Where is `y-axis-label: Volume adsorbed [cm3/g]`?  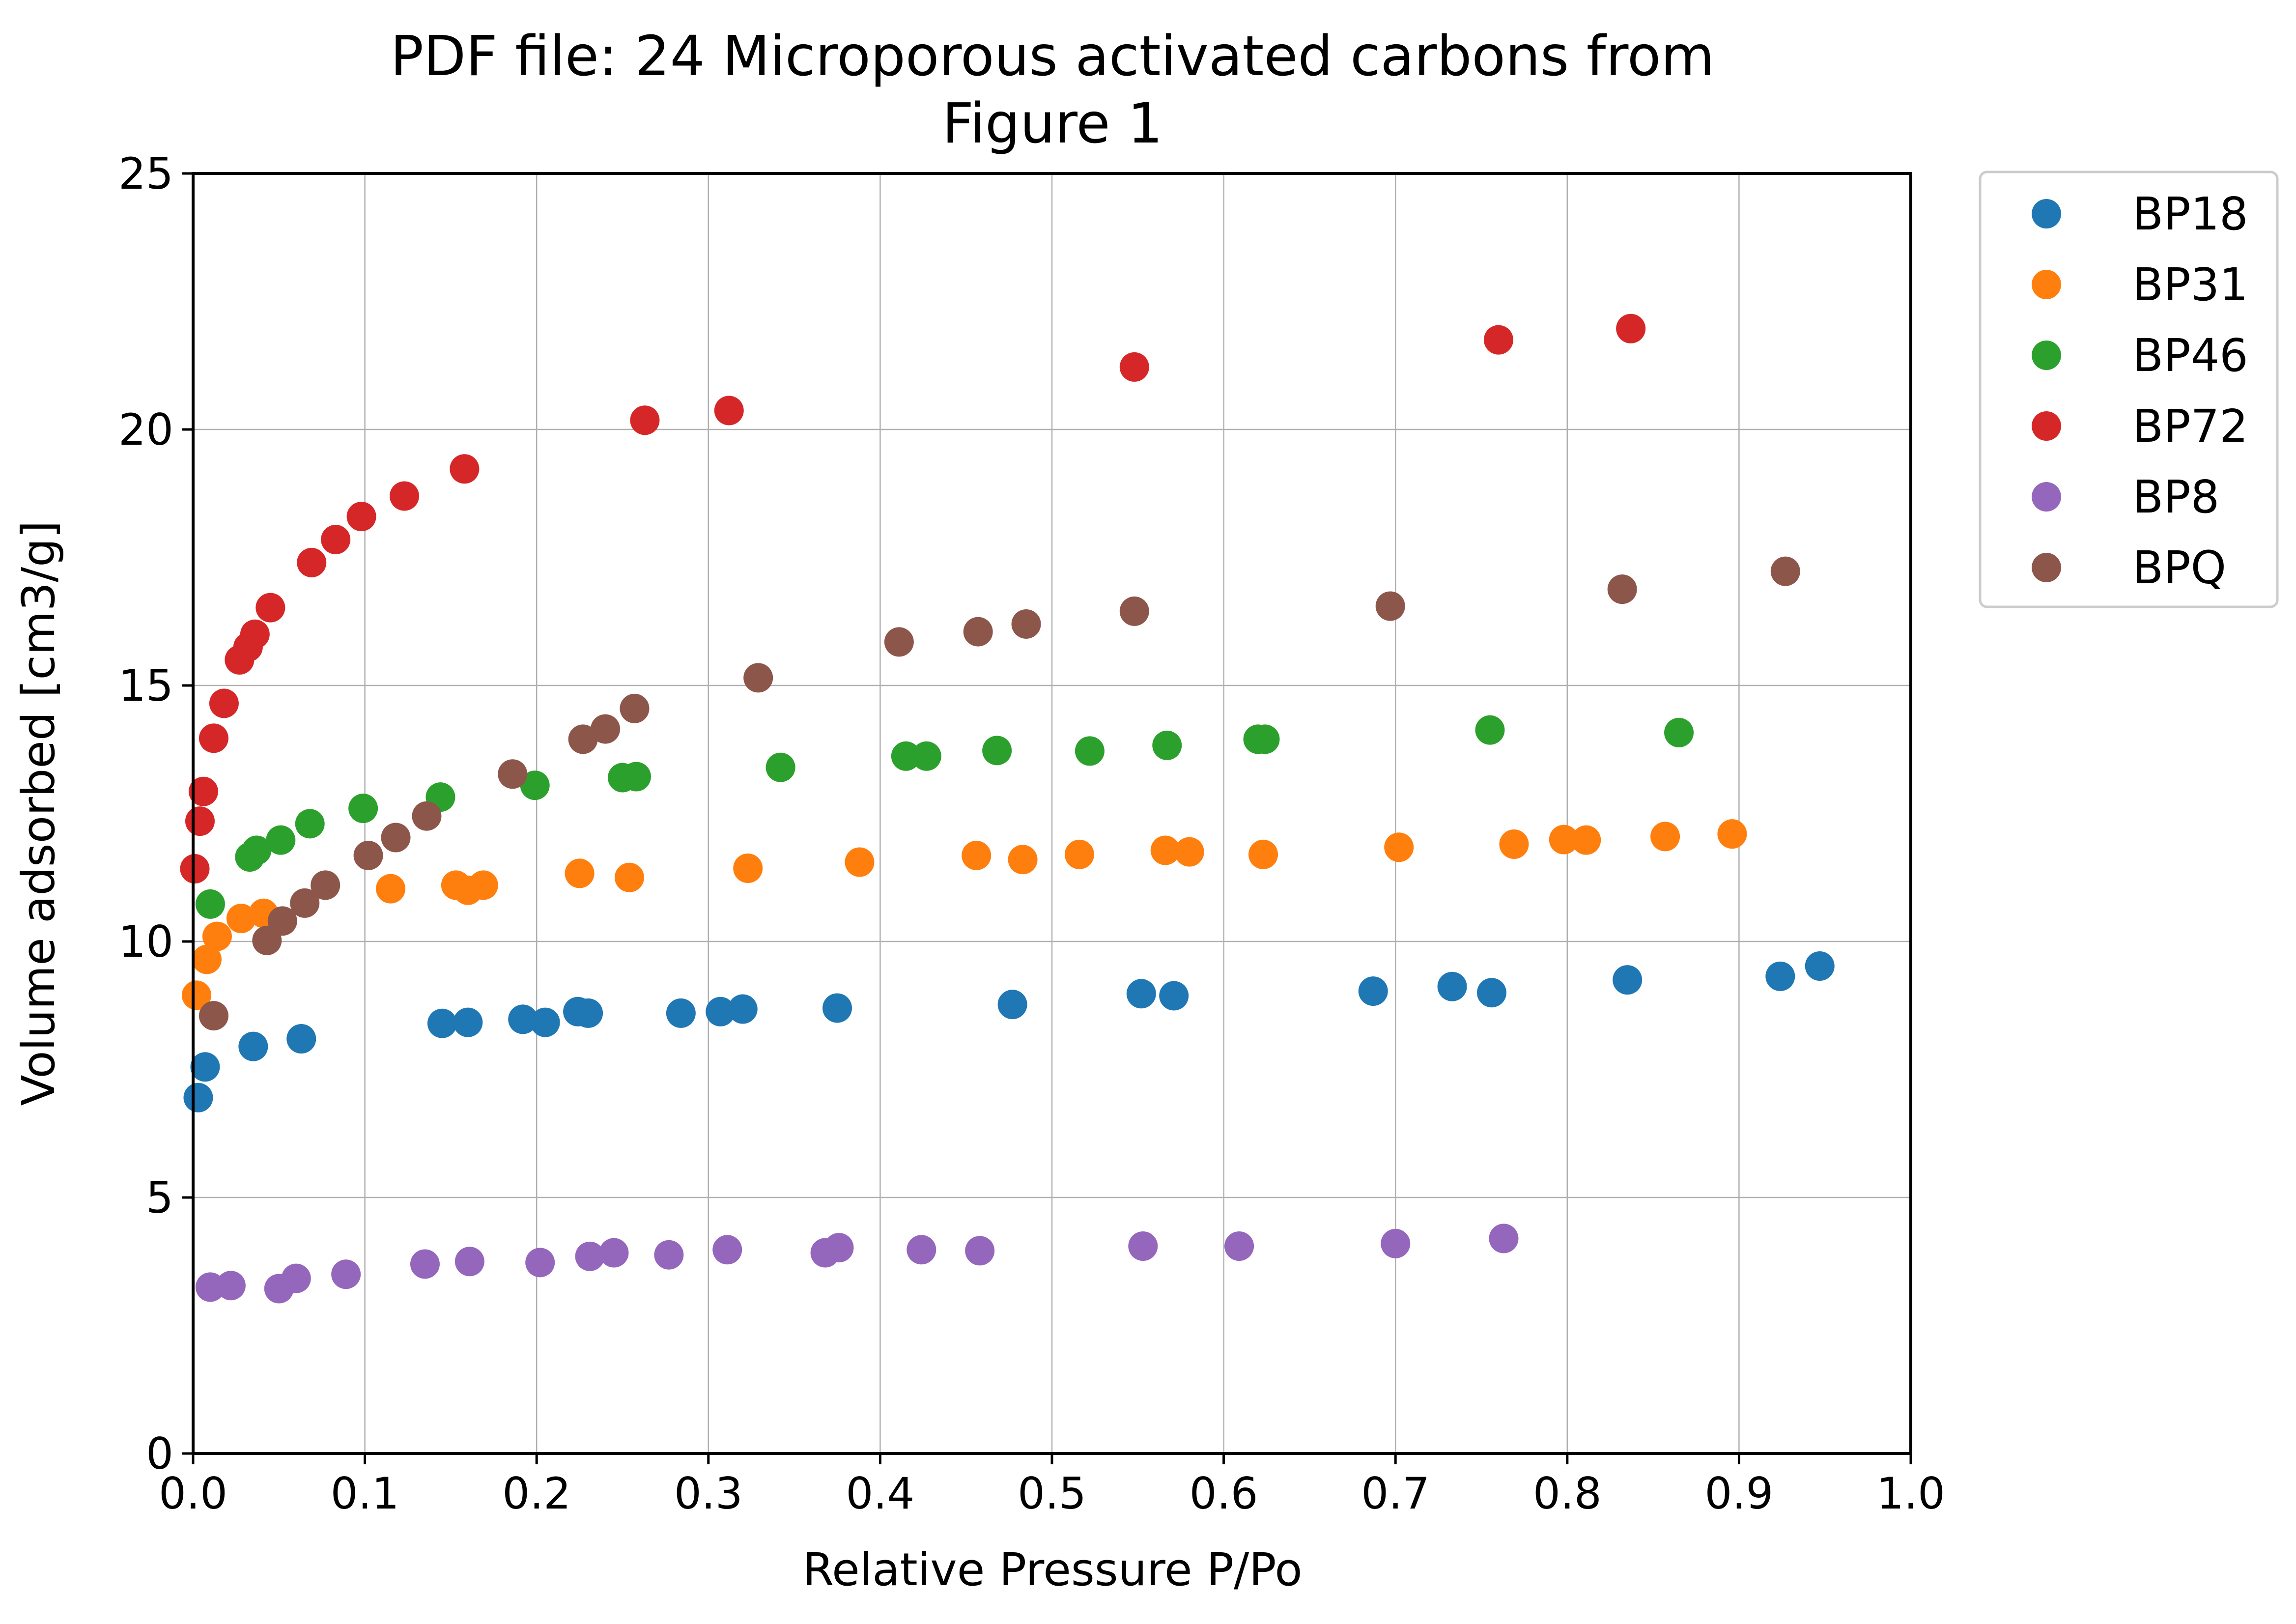 y-axis-label: Volume adsorbed [cm3/g] is located at coordinates (38, 813).